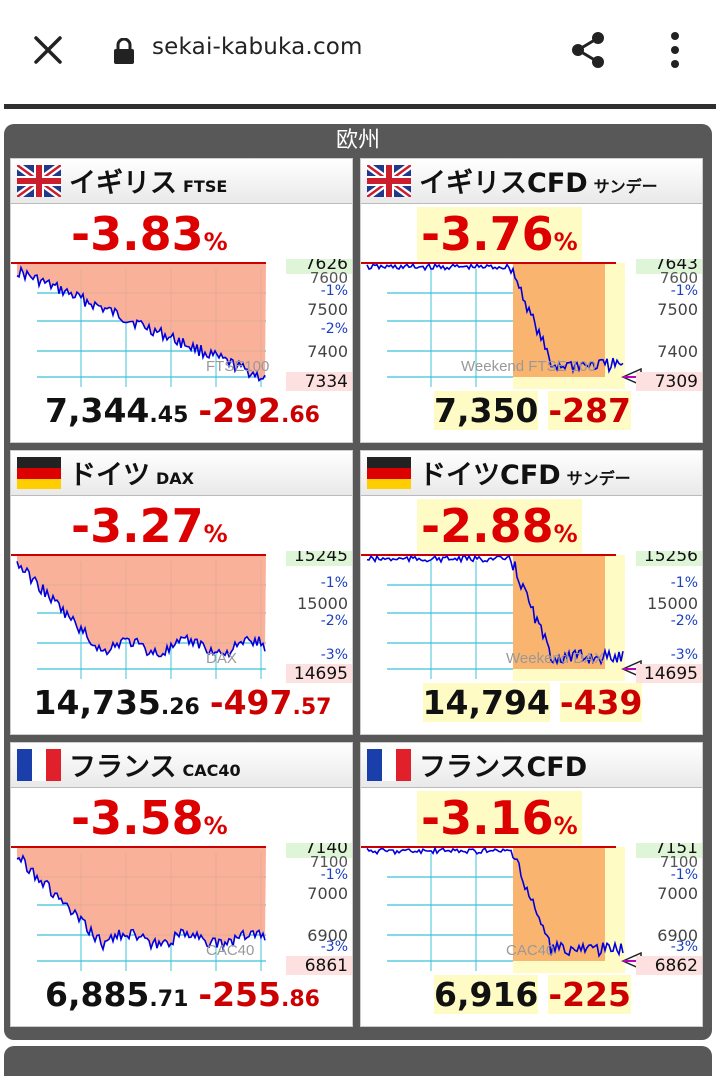 This screenshot has height=1076, width=720. I want to click on price-value: 14,735.26, so click(117, 702).